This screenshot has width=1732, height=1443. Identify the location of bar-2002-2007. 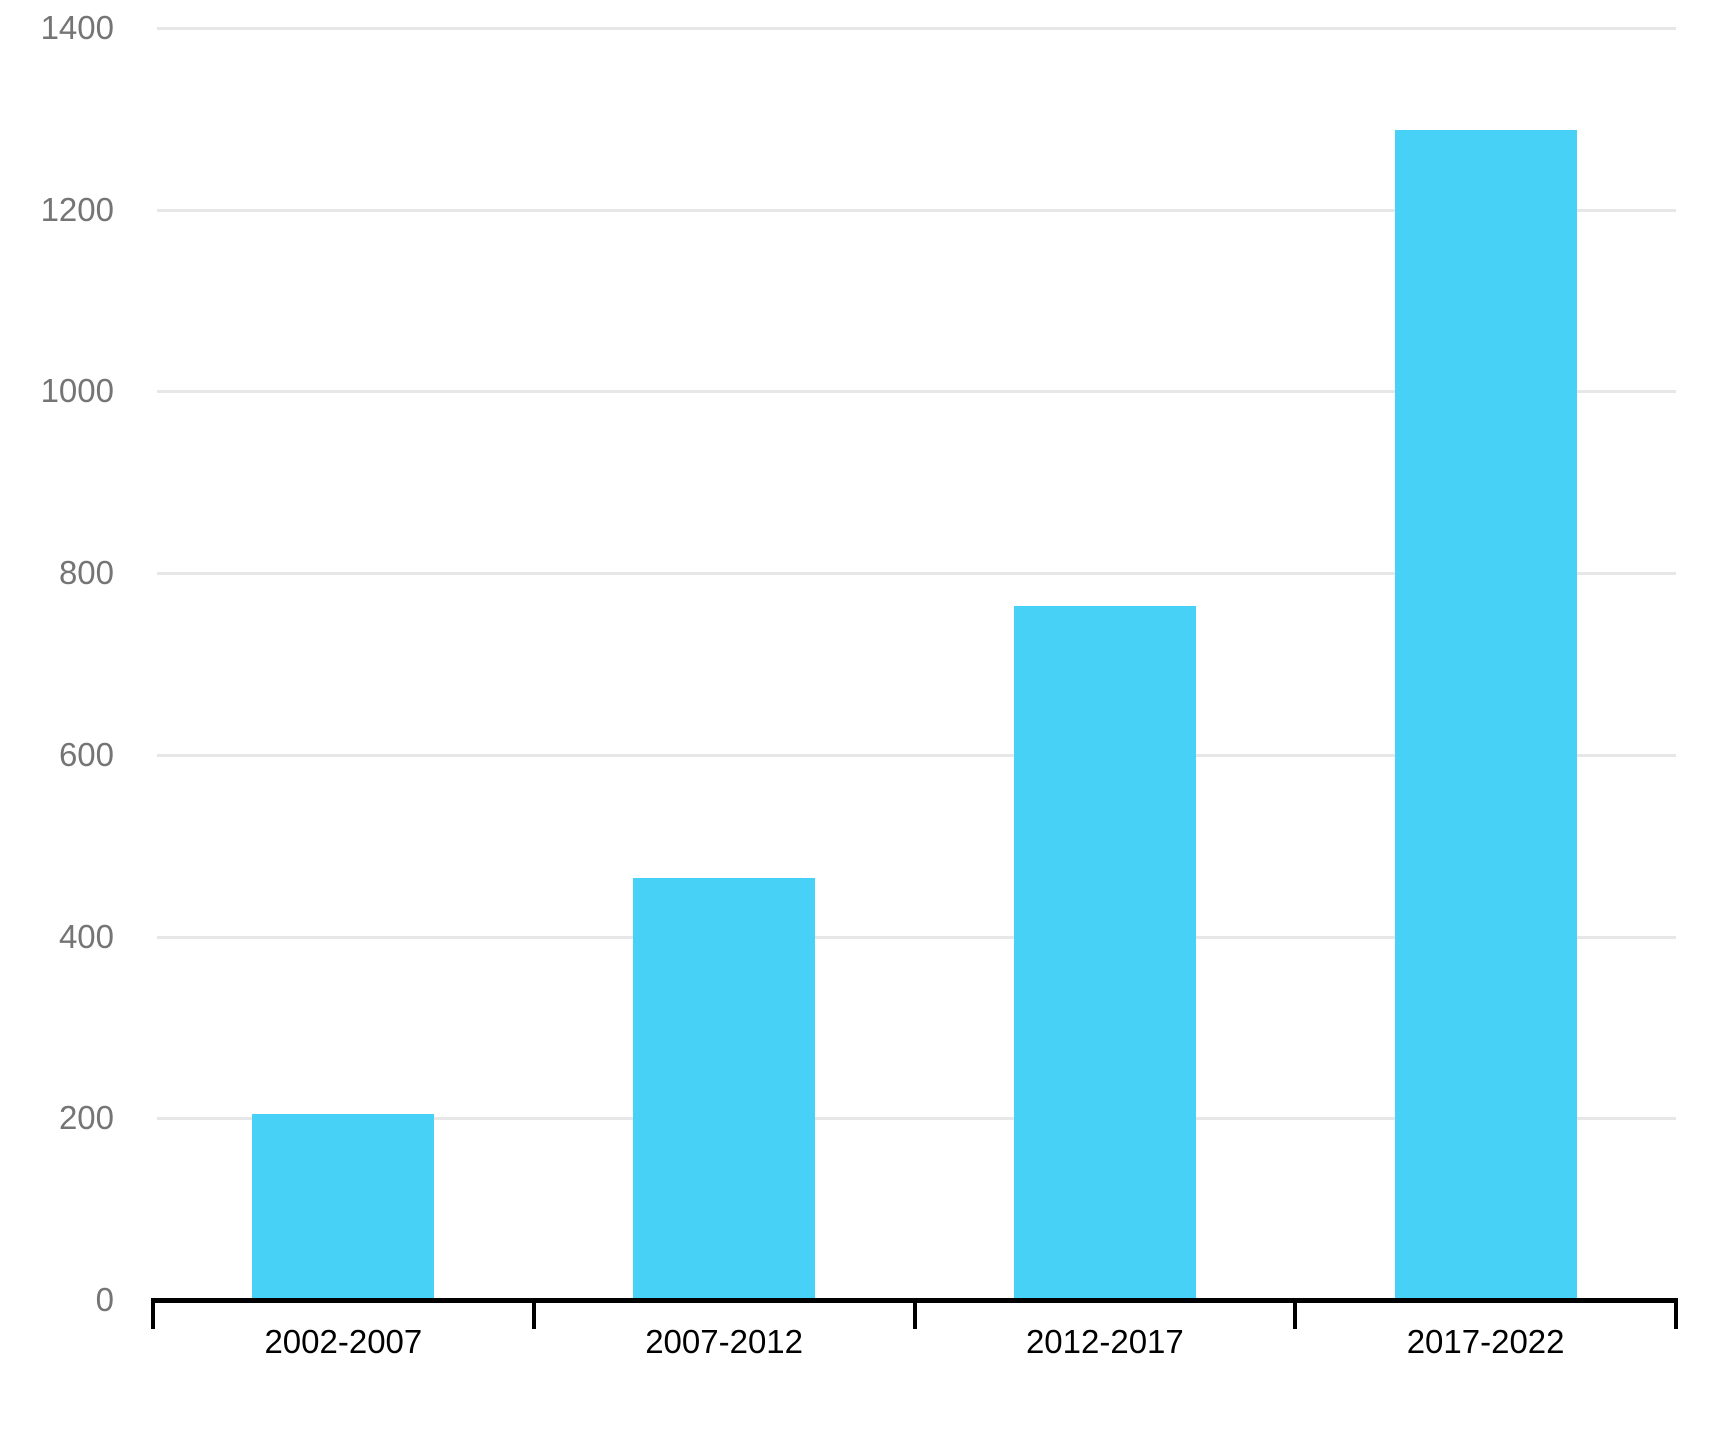
(343, 1206).